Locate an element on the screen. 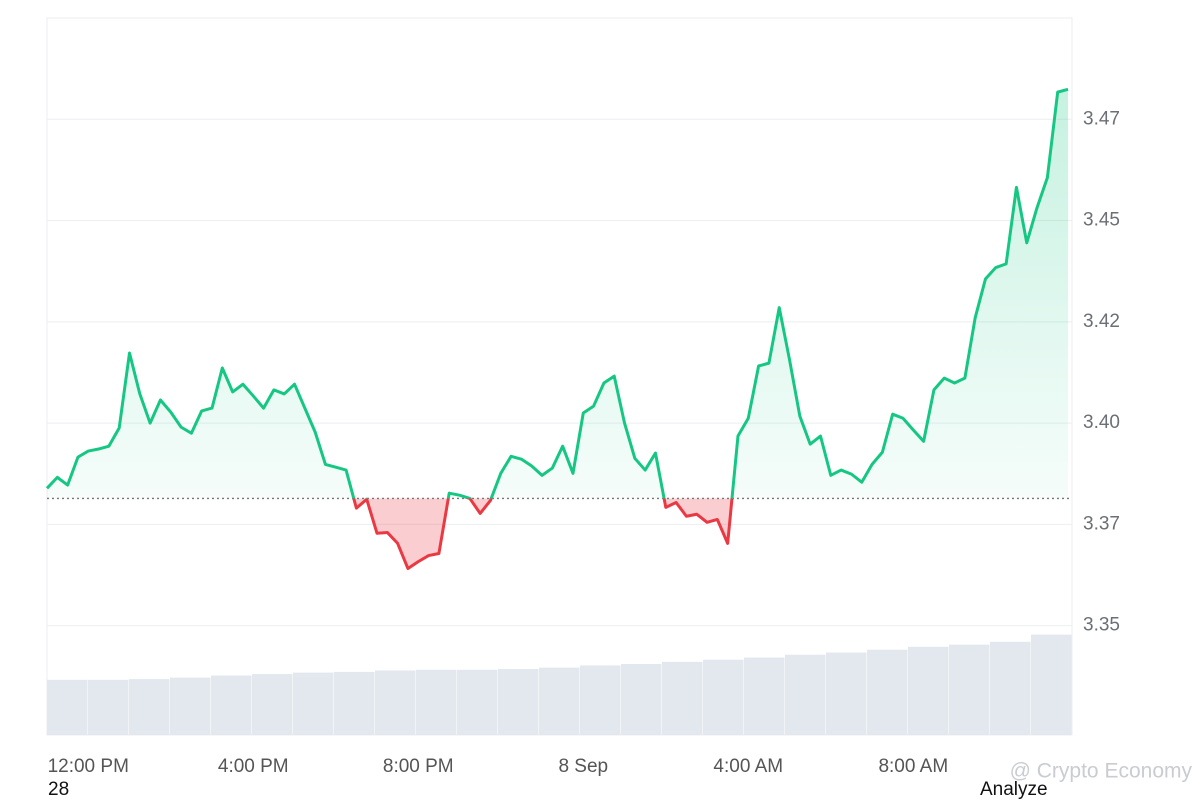  cut-label: 28 is located at coordinates (58, 789).